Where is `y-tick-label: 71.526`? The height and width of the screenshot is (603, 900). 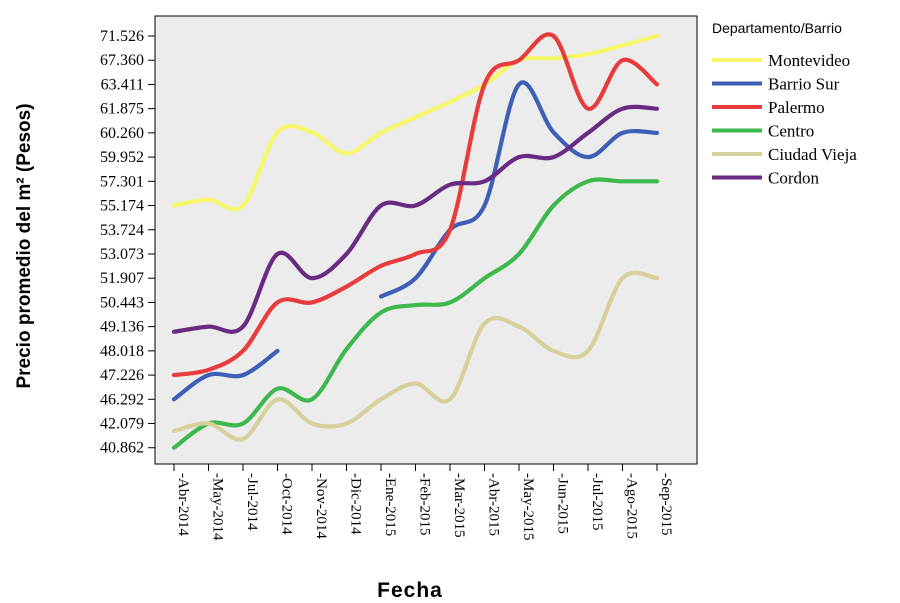 y-tick-label: 71.526 is located at coordinates (122, 36).